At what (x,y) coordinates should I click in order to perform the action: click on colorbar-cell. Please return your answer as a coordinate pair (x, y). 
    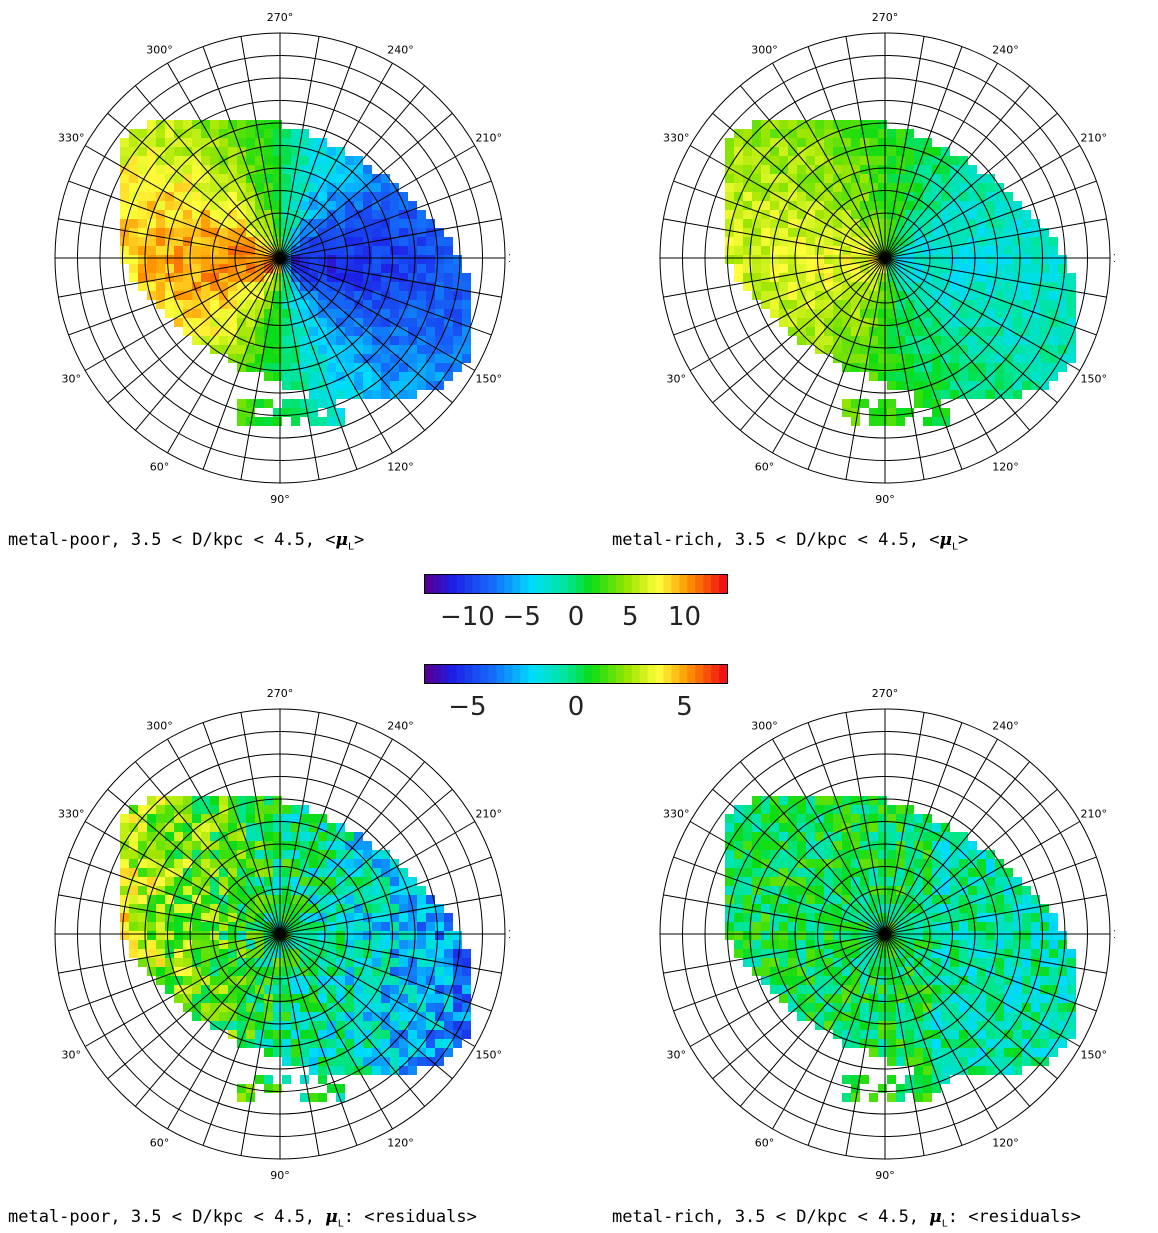
    Looking at the image, I should click on (493, 674).